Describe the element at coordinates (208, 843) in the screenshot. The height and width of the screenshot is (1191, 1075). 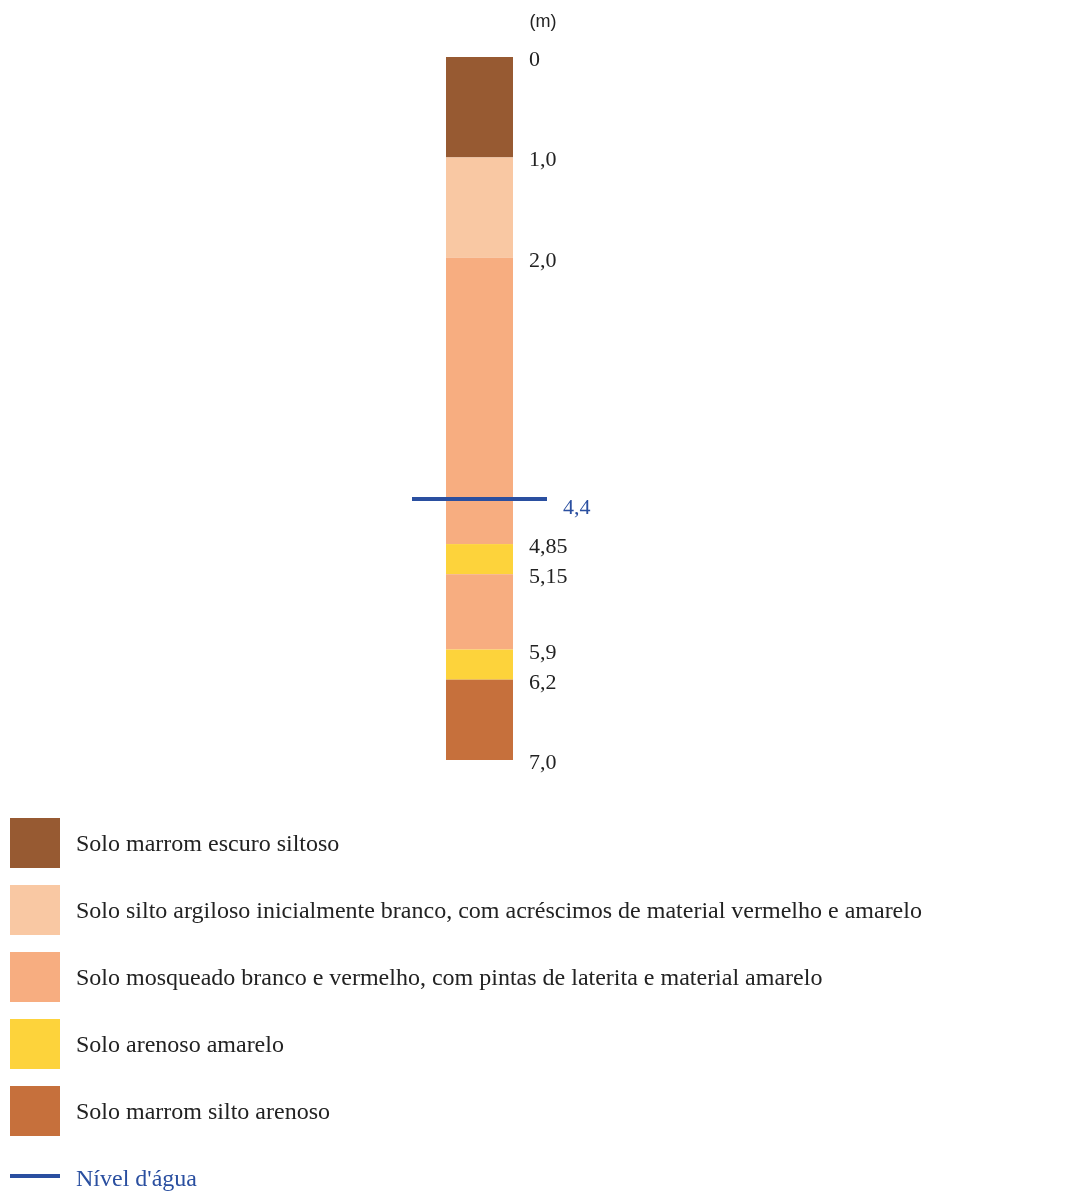
I see `legend-label: Solo marrom escuro siltoso` at that location.